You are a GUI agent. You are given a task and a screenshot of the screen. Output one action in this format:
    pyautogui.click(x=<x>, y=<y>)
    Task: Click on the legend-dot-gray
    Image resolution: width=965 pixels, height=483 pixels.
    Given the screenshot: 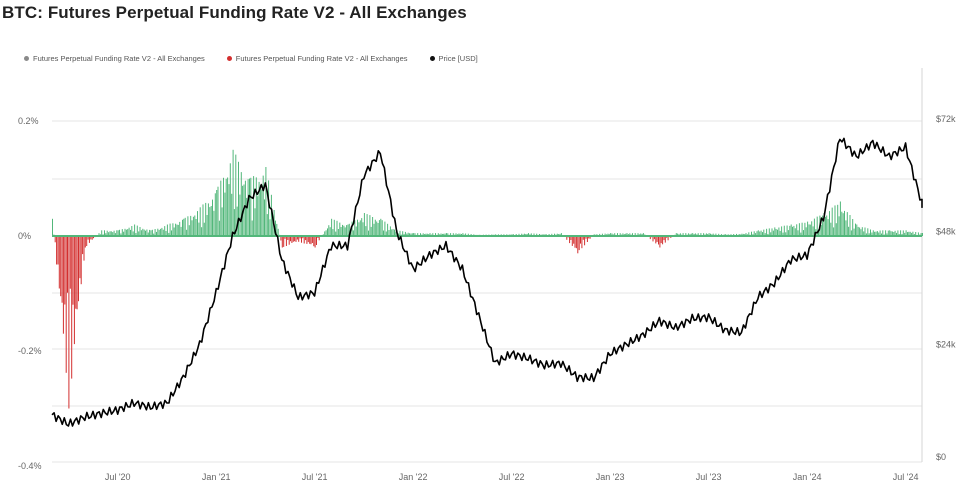 What is the action you would take?
    pyautogui.click(x=26, y=58)
    